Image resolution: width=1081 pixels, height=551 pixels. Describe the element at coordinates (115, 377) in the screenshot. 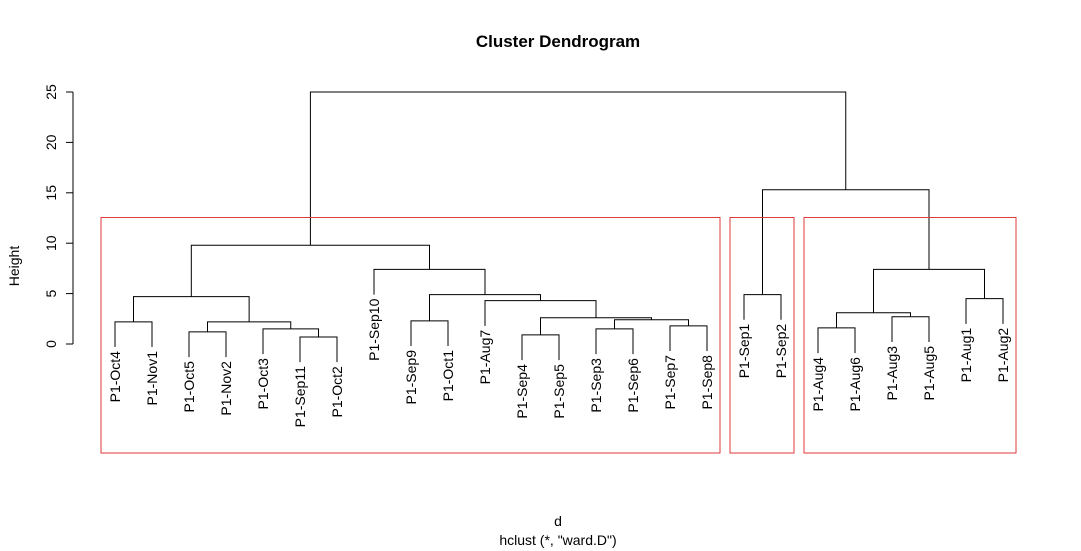

I see `leaf-label: P1-Oct4` at that location.